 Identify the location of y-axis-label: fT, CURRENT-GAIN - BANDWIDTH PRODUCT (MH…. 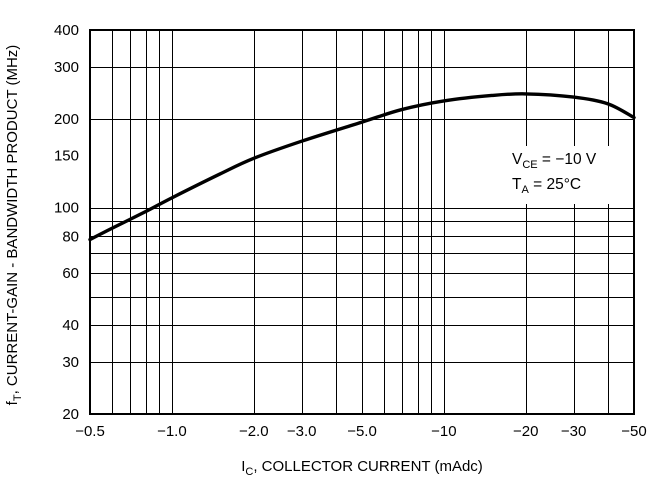
(14, 225).